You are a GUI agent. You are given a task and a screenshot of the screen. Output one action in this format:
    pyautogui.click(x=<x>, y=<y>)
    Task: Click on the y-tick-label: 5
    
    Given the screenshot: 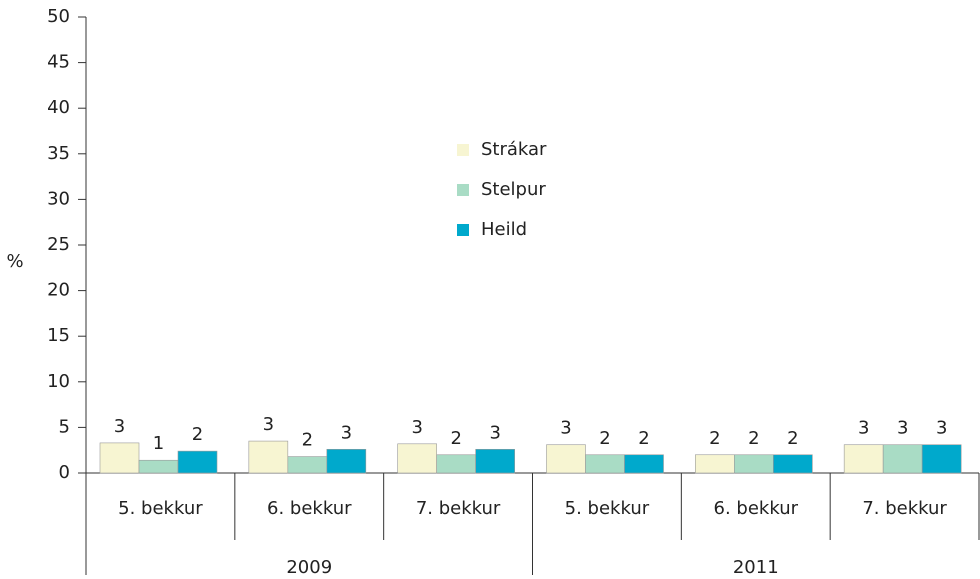 What is the action you would take?
    pyautogui.click(x=64, y=426)
    